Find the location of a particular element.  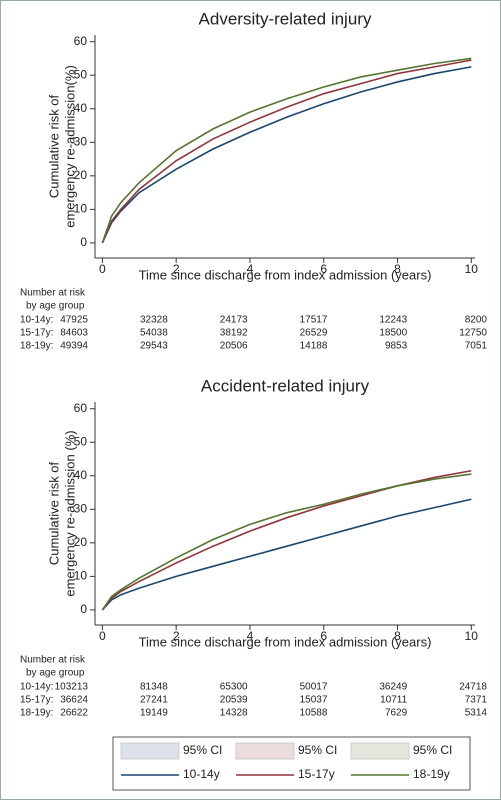

risk-count: 18500 is located at coordinates (393, 333).